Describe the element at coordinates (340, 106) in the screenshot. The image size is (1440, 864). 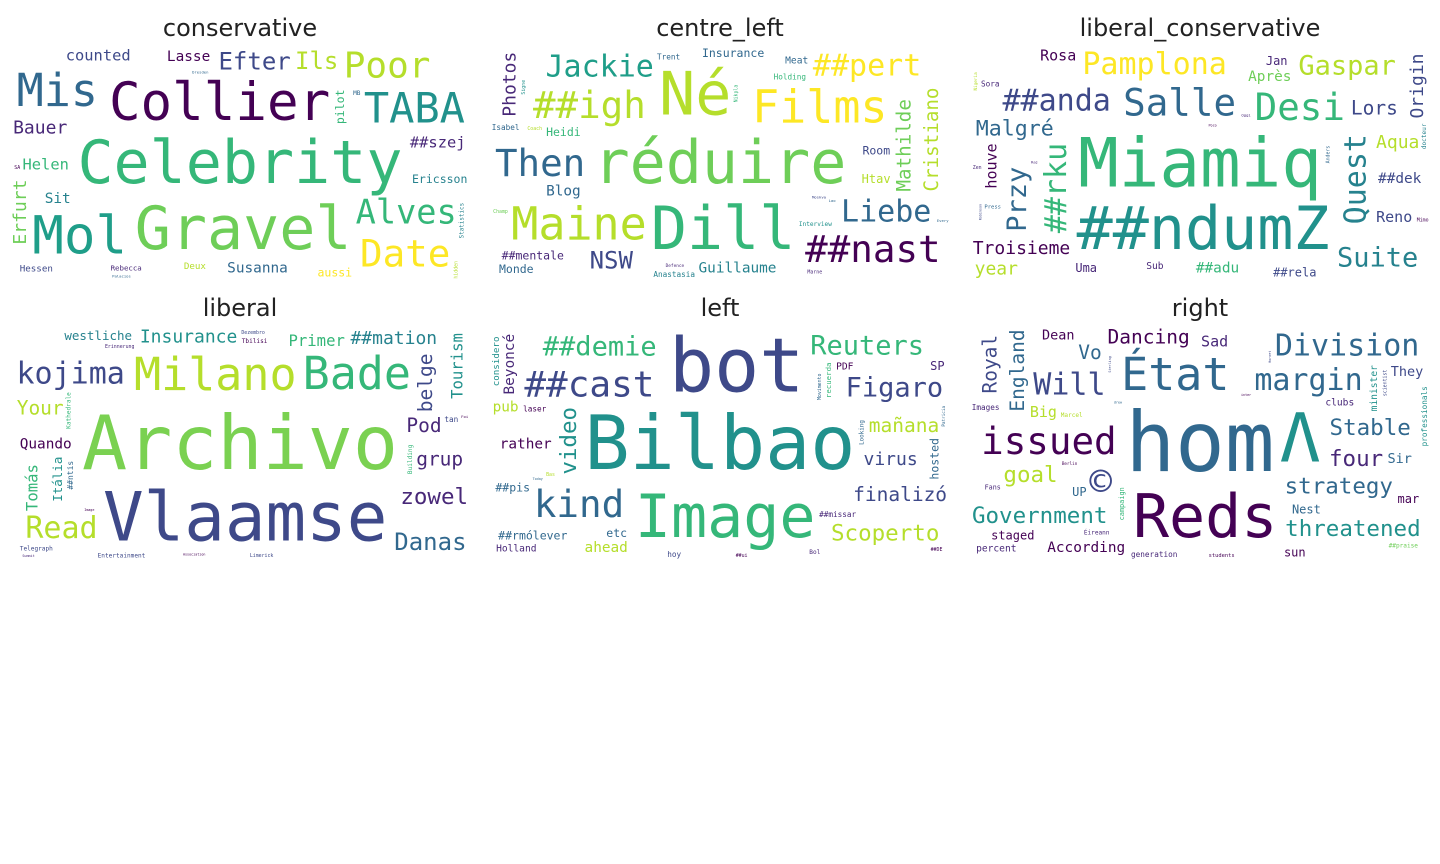
I see `cloud-word: pilot` at that location.